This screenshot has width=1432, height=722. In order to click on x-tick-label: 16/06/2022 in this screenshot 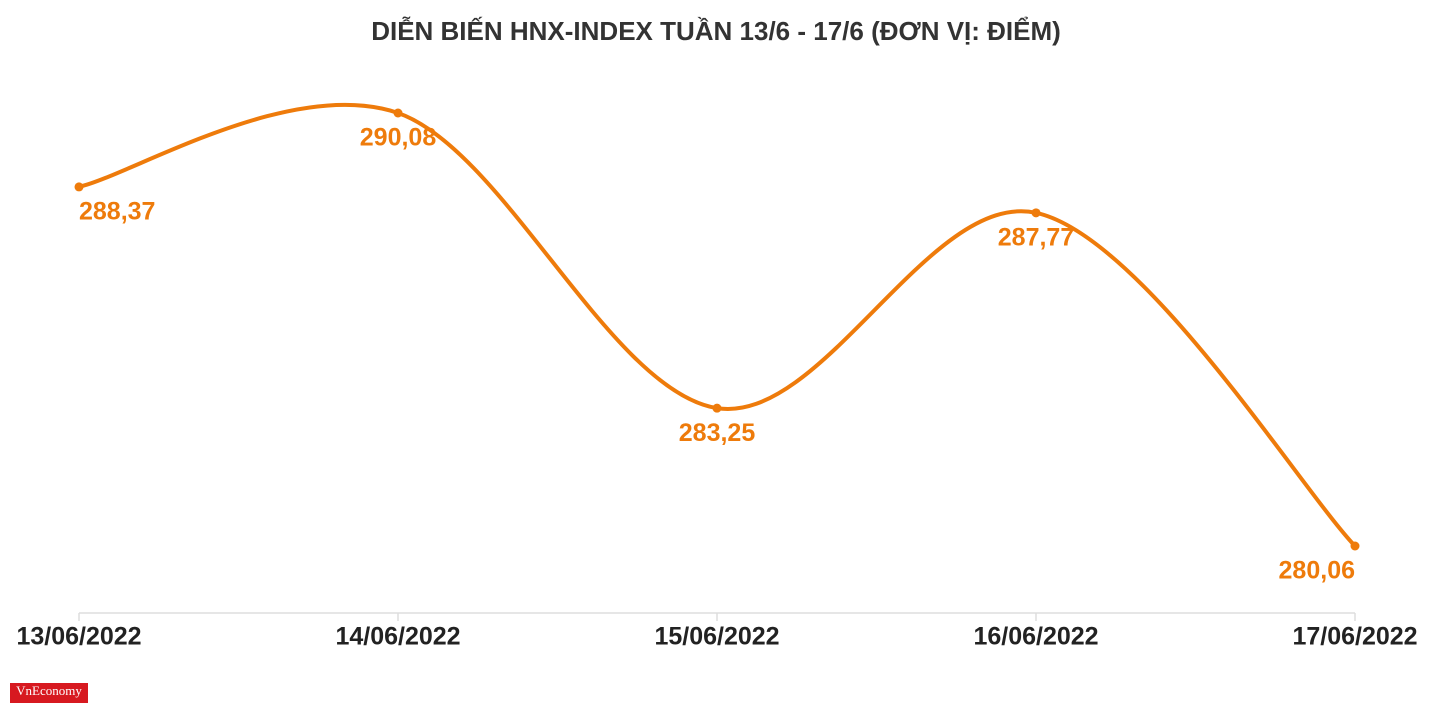, I will do `click(1035, 637)`.